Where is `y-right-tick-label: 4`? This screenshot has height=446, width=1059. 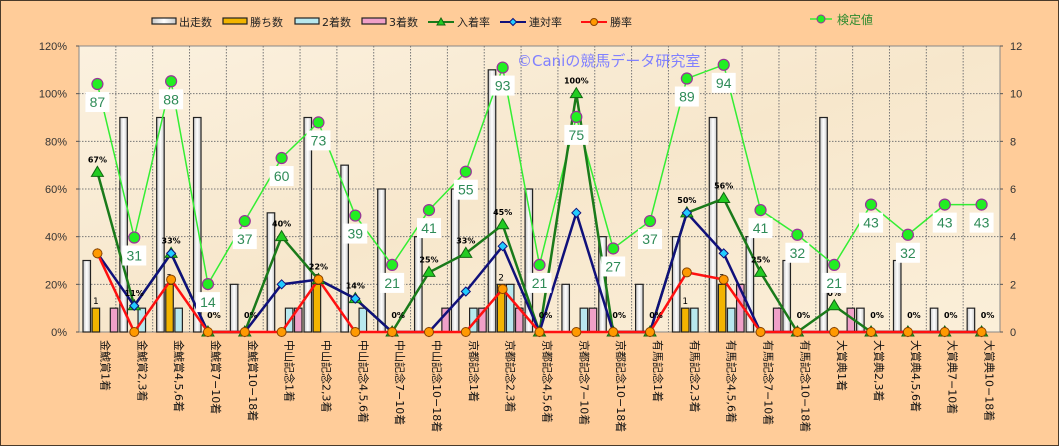 y-right-tick-label: 4 is located at coordinates (1013, 238).